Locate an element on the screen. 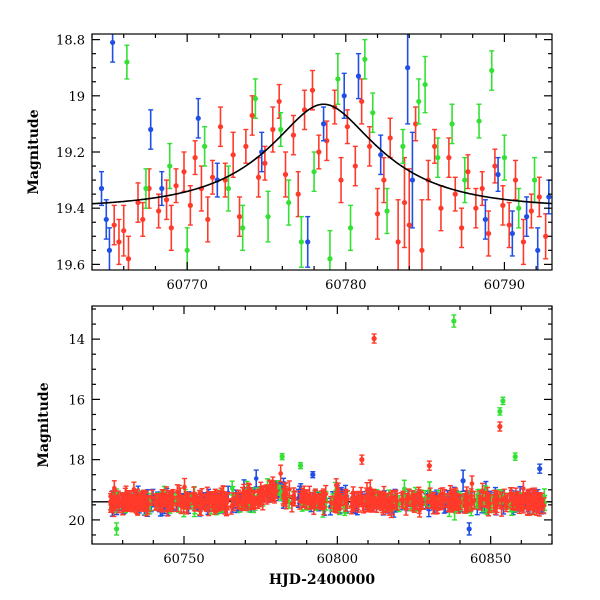 Image resolution: width=600 pixels, height=600 pixels. top-y-tick-label: 18.8 is located at coordinates (70, 41).